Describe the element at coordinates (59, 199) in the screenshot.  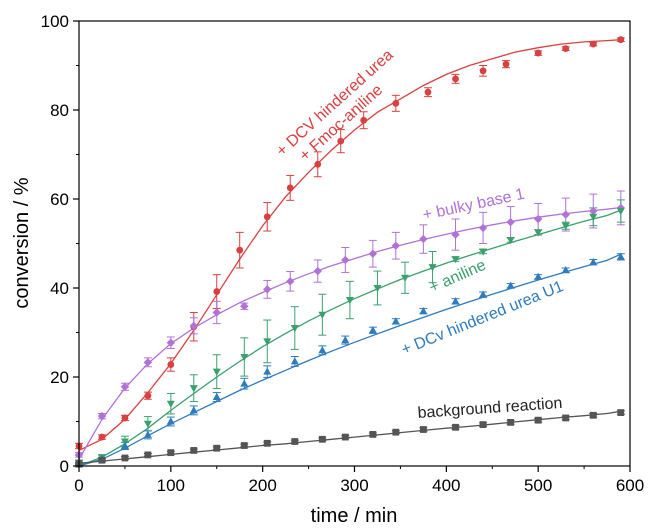
I see `y-tick-label: 60` at that location.